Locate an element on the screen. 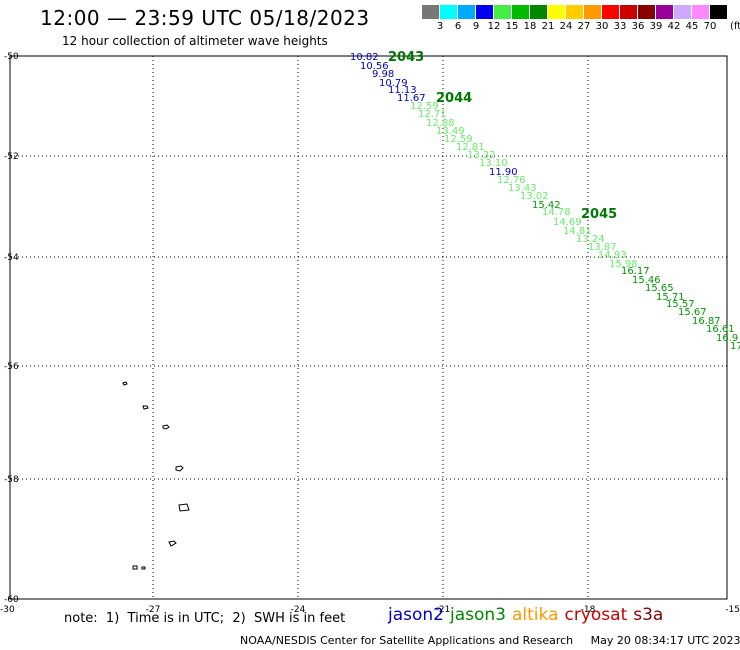  latitude-labels: -50 -52 -54 -56 -58 -60 is located at coordinates (11, 328).